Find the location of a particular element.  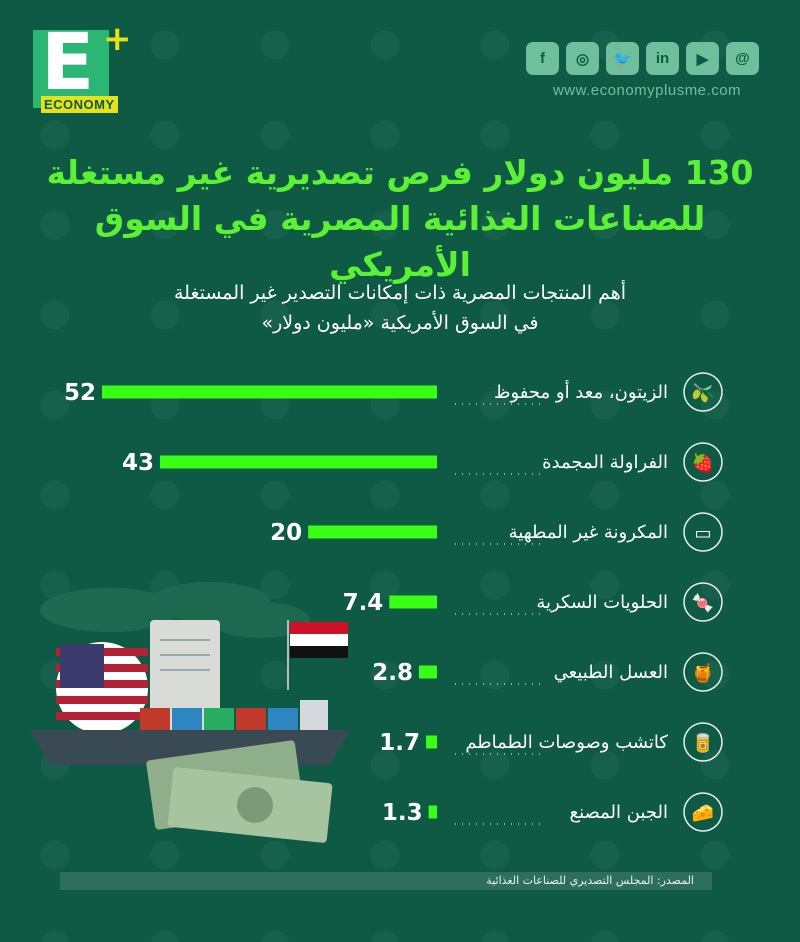

cheese-icon-glyph: 🧀 is located at coordinates (703, 813).